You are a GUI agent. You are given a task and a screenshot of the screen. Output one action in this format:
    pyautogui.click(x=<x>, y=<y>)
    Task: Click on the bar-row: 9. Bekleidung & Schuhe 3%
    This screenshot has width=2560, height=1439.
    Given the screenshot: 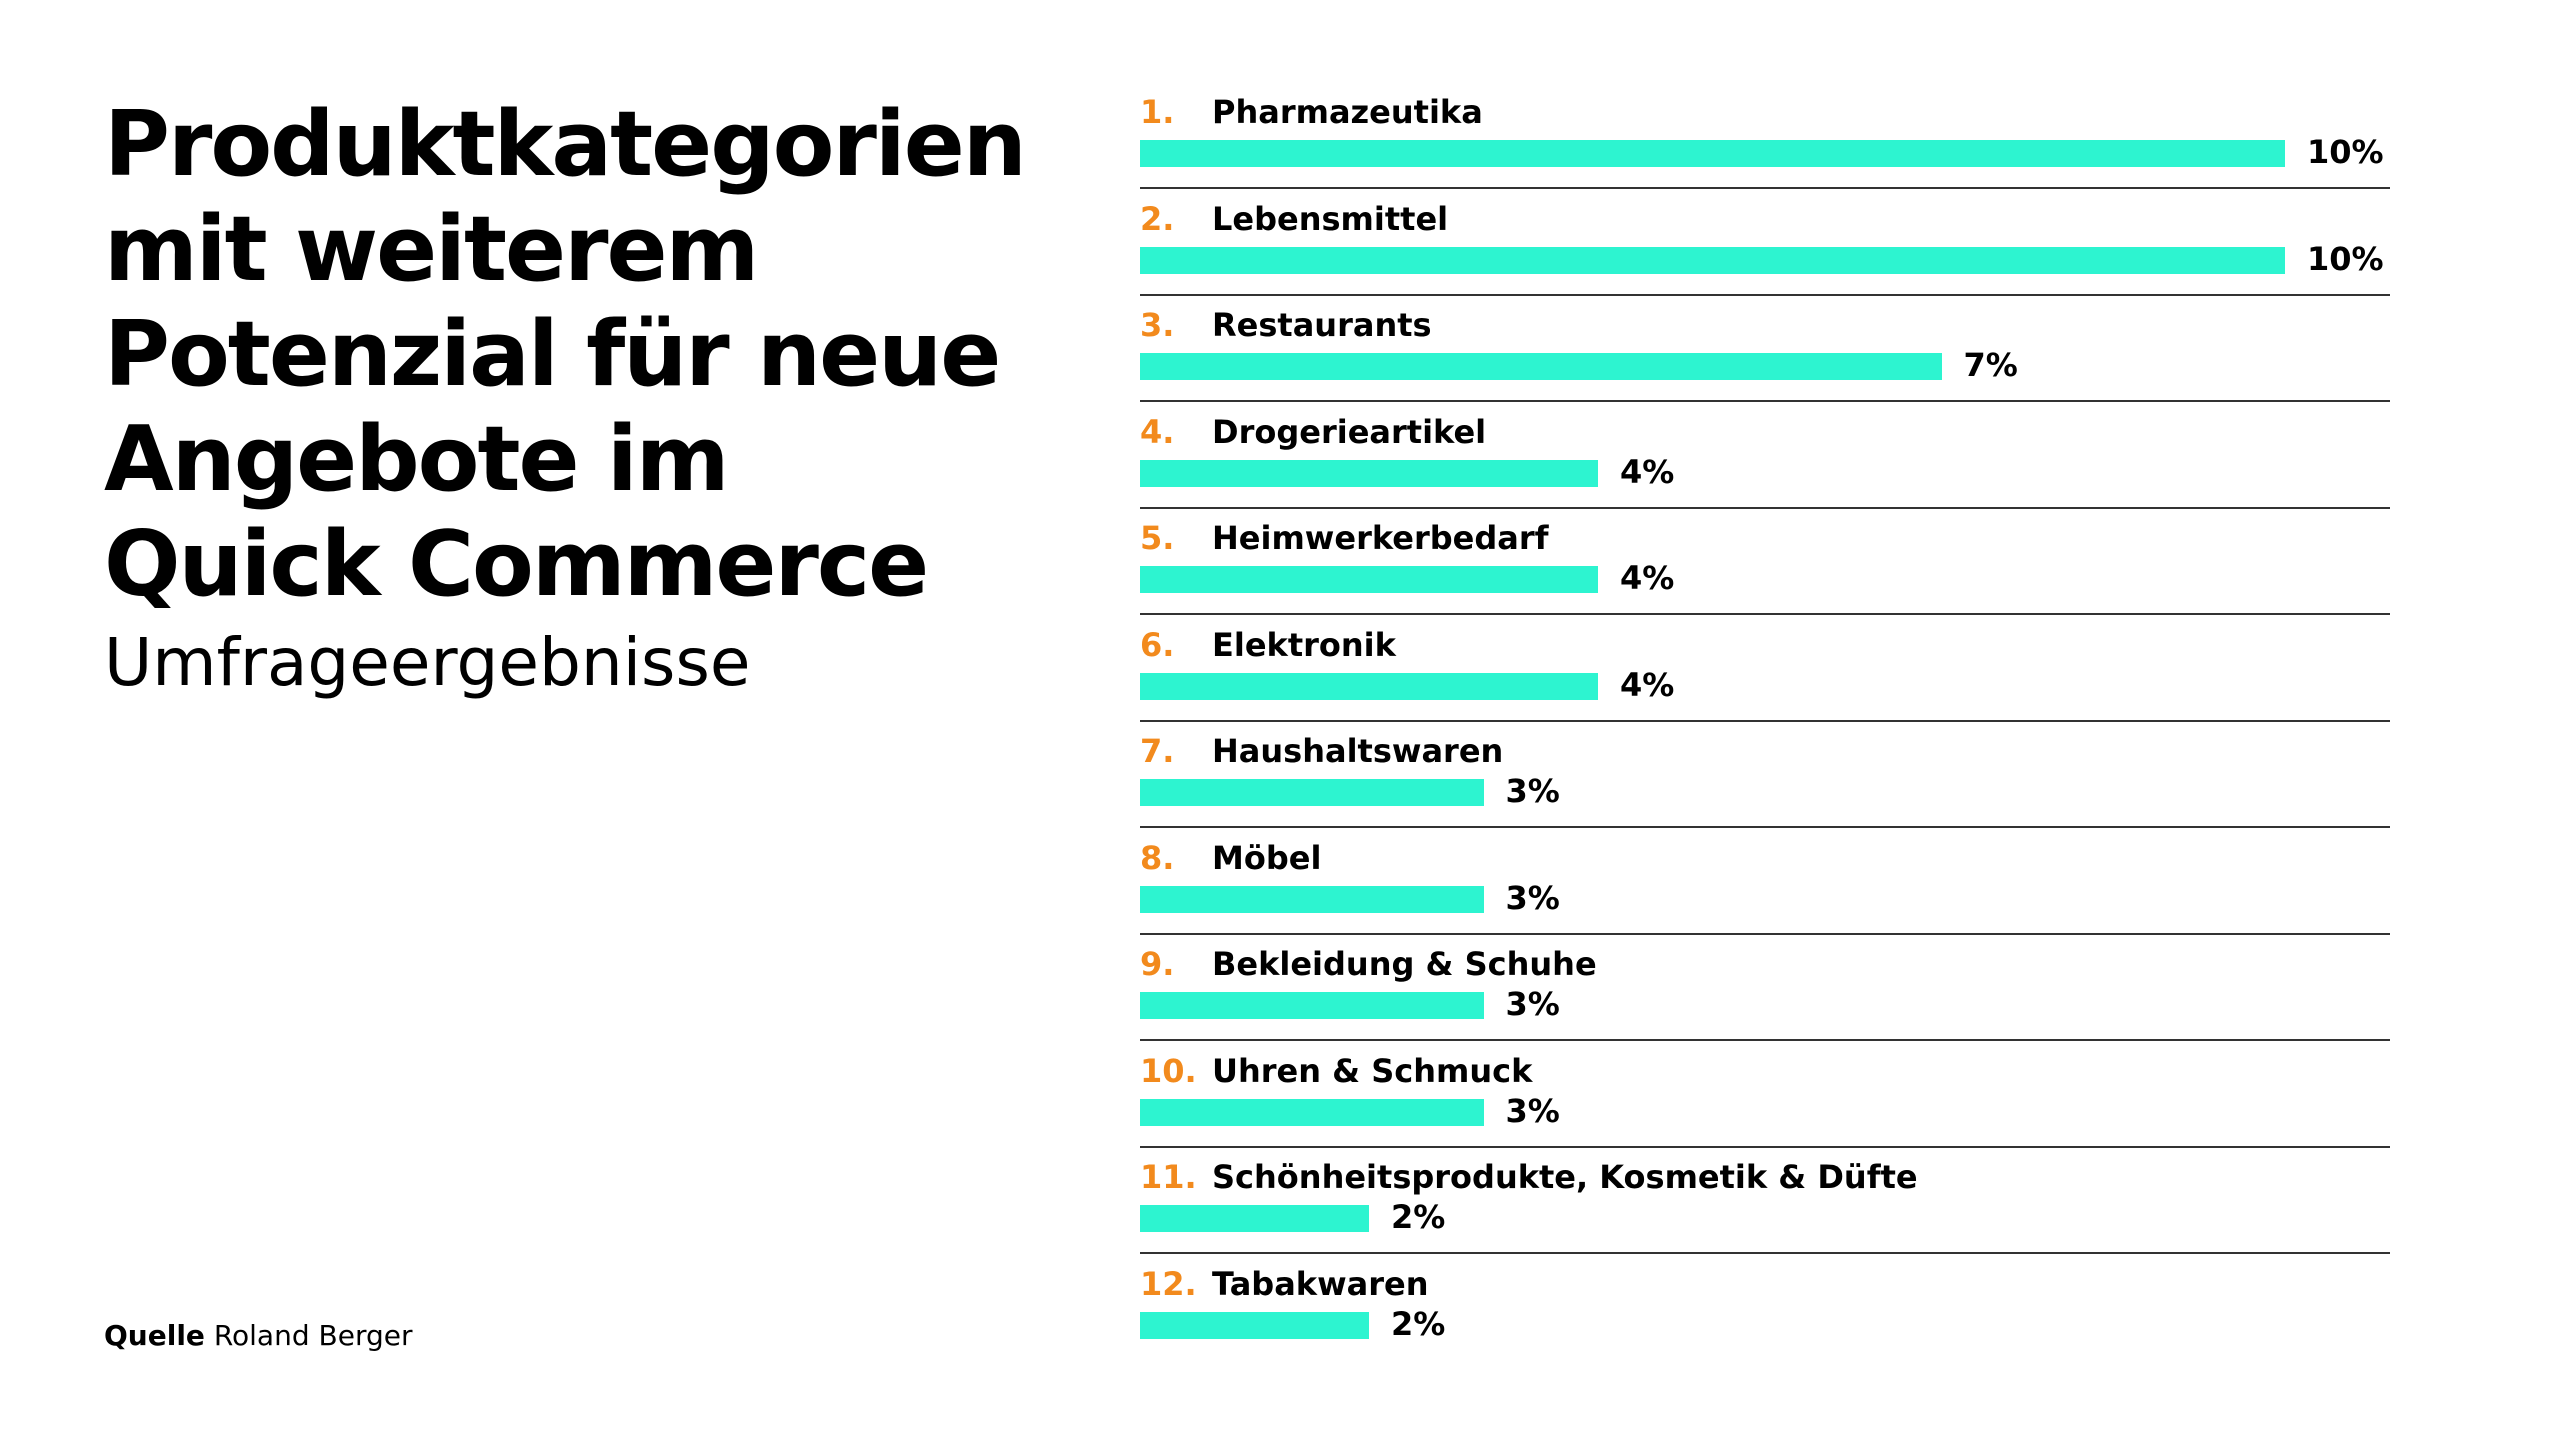 What is the action you would take?
    pyautogui.click(x=1765, y=997)
    